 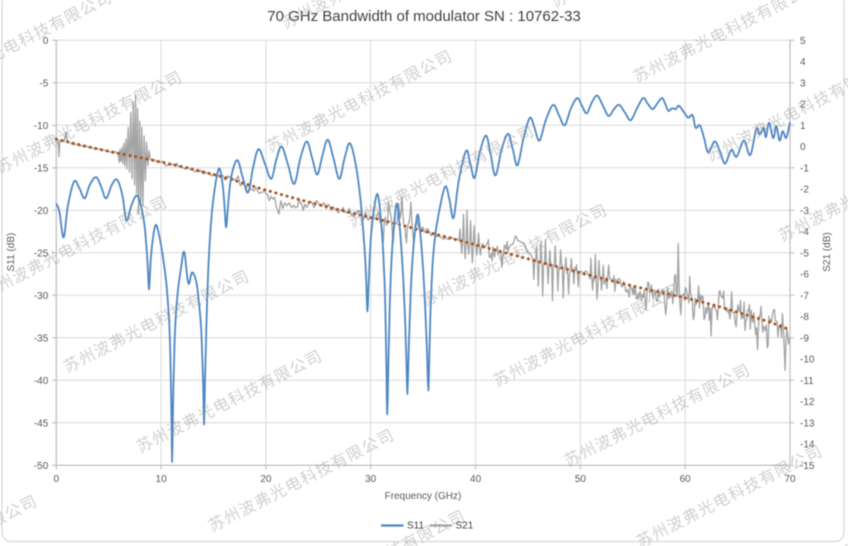 What do you see at coordinates (807, 423) in the screenshot?
I see `svg-text: -13` at bounding box center [807, 423].